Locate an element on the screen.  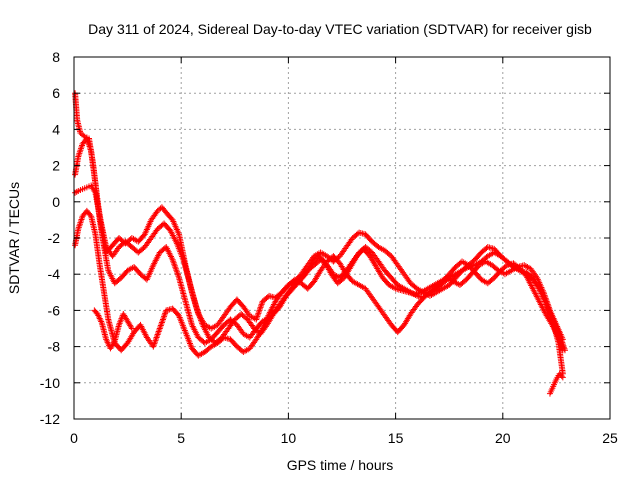
x-tick-label: 5 is located at coordinates (181, 438).